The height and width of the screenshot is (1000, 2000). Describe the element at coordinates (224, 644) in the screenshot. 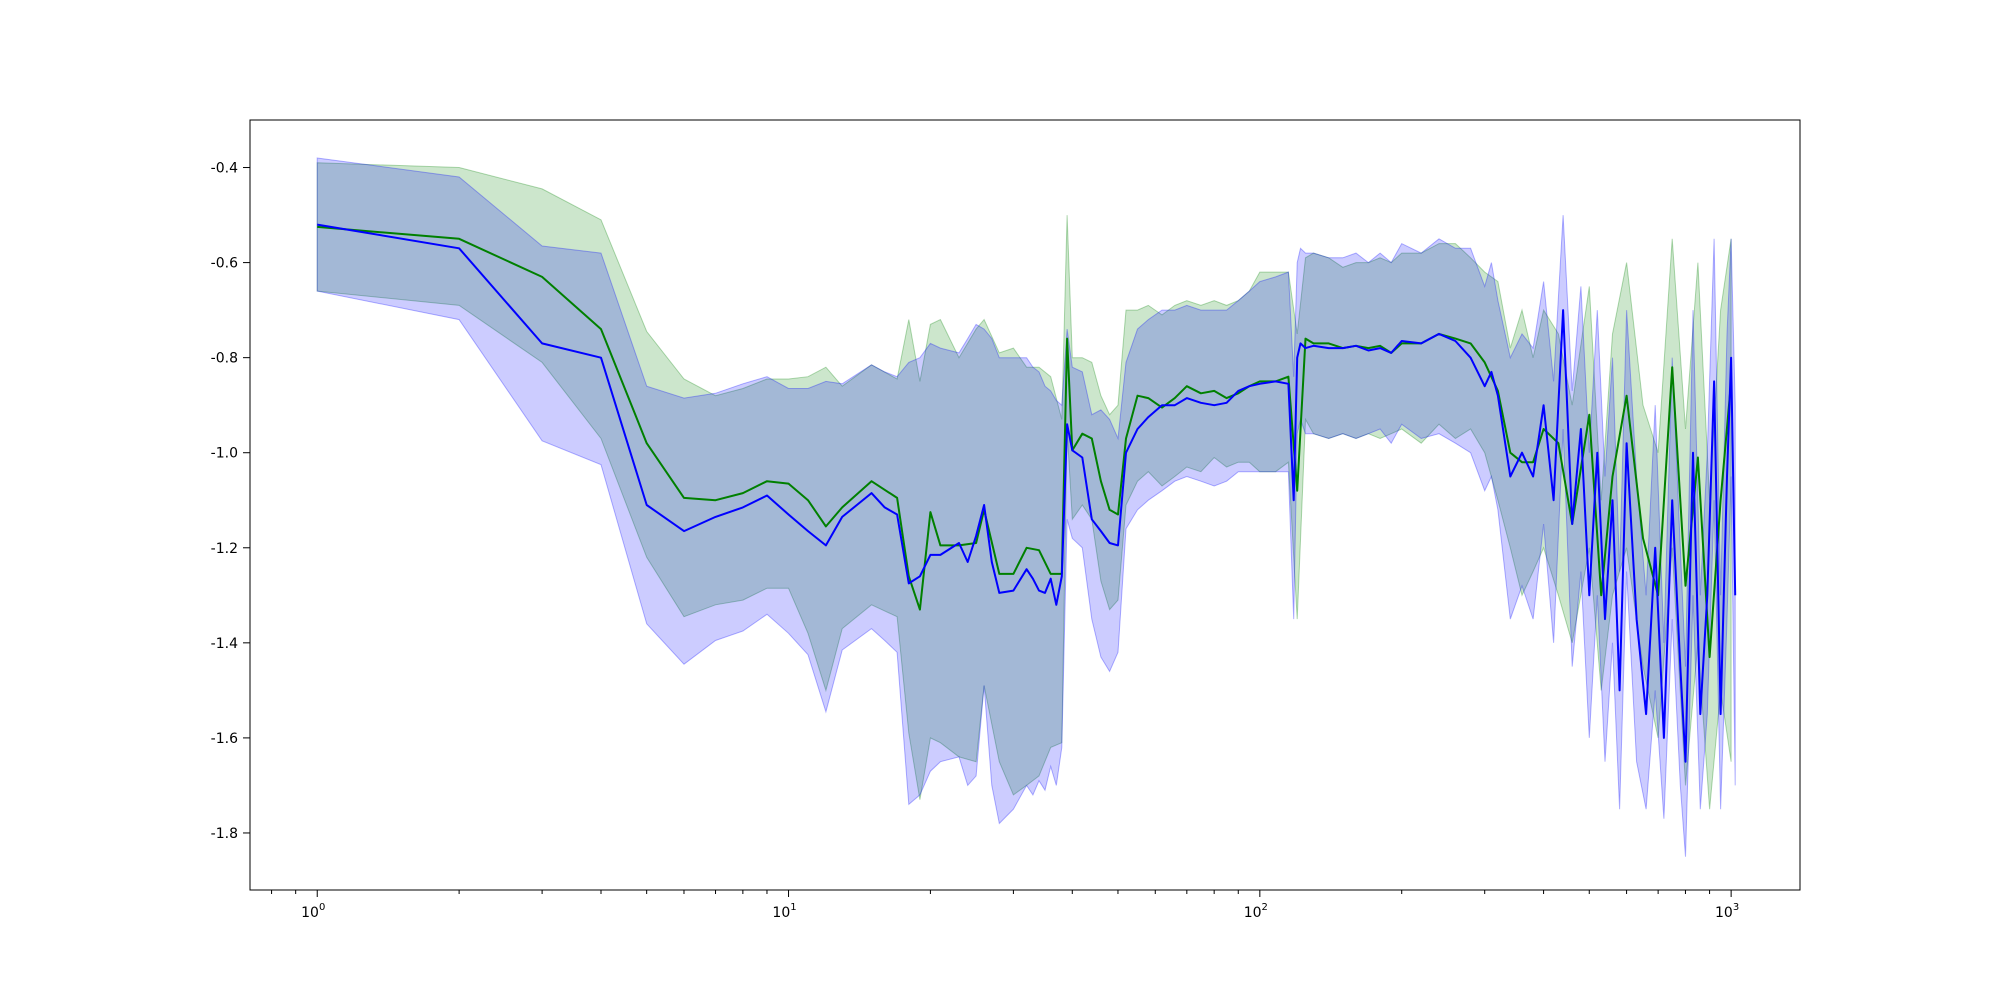

I see `y-tick-label: -1.4` at that location.